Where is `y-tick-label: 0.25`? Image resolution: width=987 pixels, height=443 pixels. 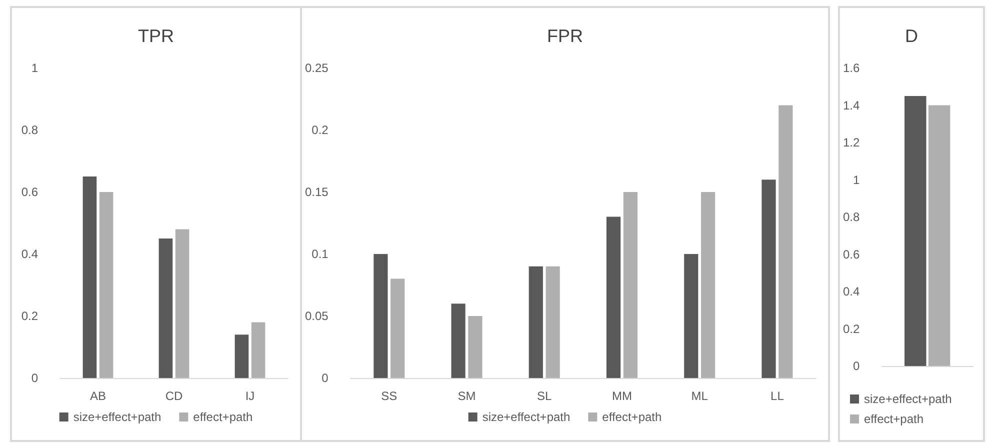
y-tick-label: 0.25 is located at coordinates (316, 68).